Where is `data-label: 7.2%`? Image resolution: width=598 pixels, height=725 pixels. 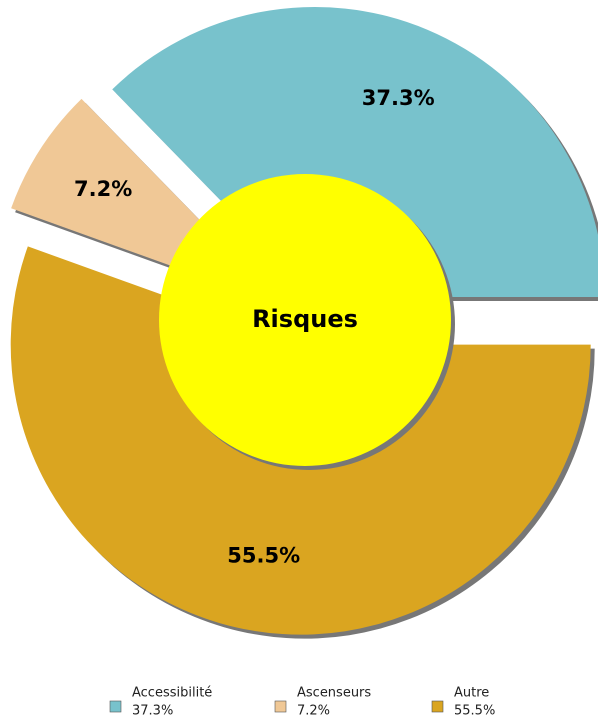 data-label: 7.2% is located at coordinates (103, 189).